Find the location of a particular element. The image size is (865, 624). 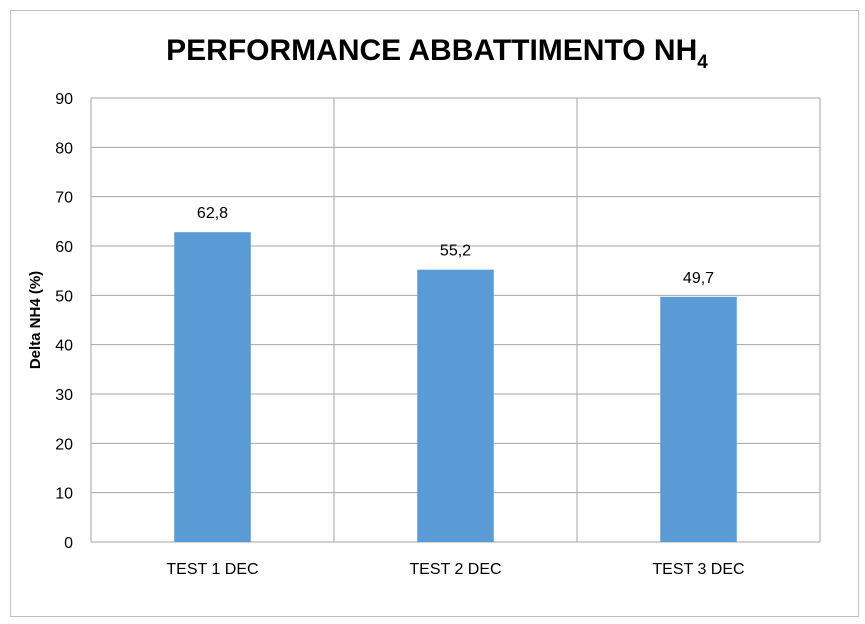

y-tick-label: 10 is located at coordinates (64, 494).